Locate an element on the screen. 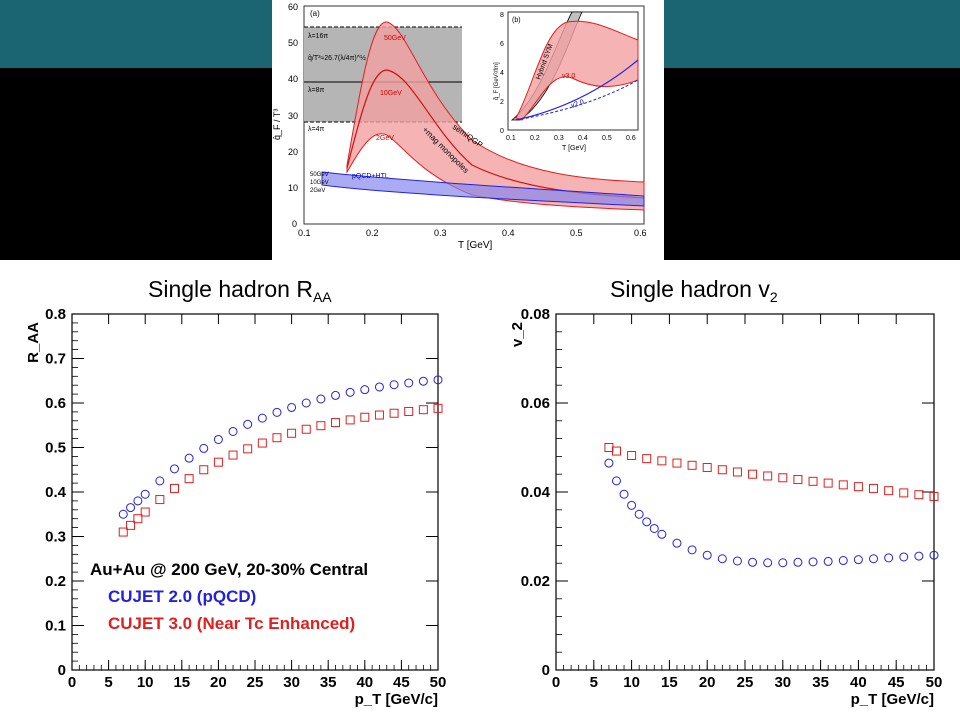  x-tick-label: 45 is located at coordinates (401, 682).